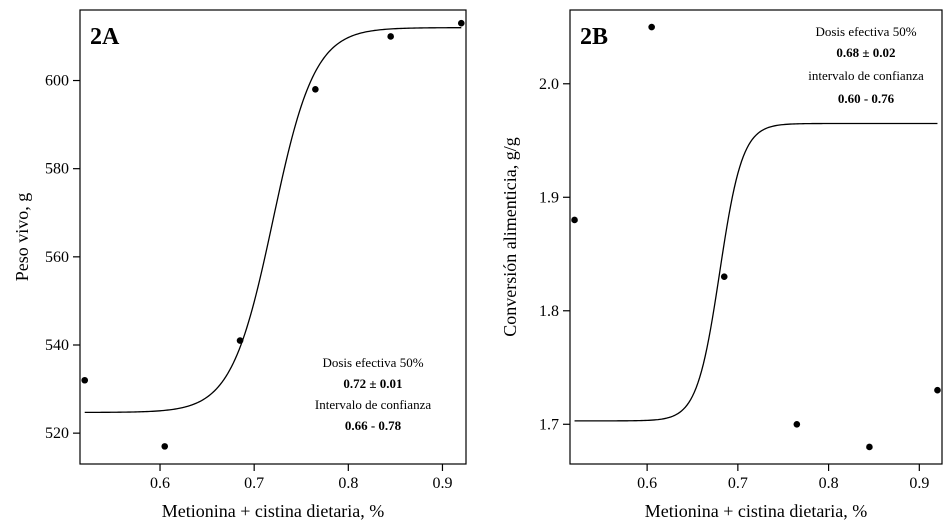 Image resolution: width=946 pixels, height=525 pixels. What do you see at coordinates (372, 383) in the screenshot?
I see `annotation-line-2a-2: 0.72 ± 0.01` at bounding box center [372, 383].